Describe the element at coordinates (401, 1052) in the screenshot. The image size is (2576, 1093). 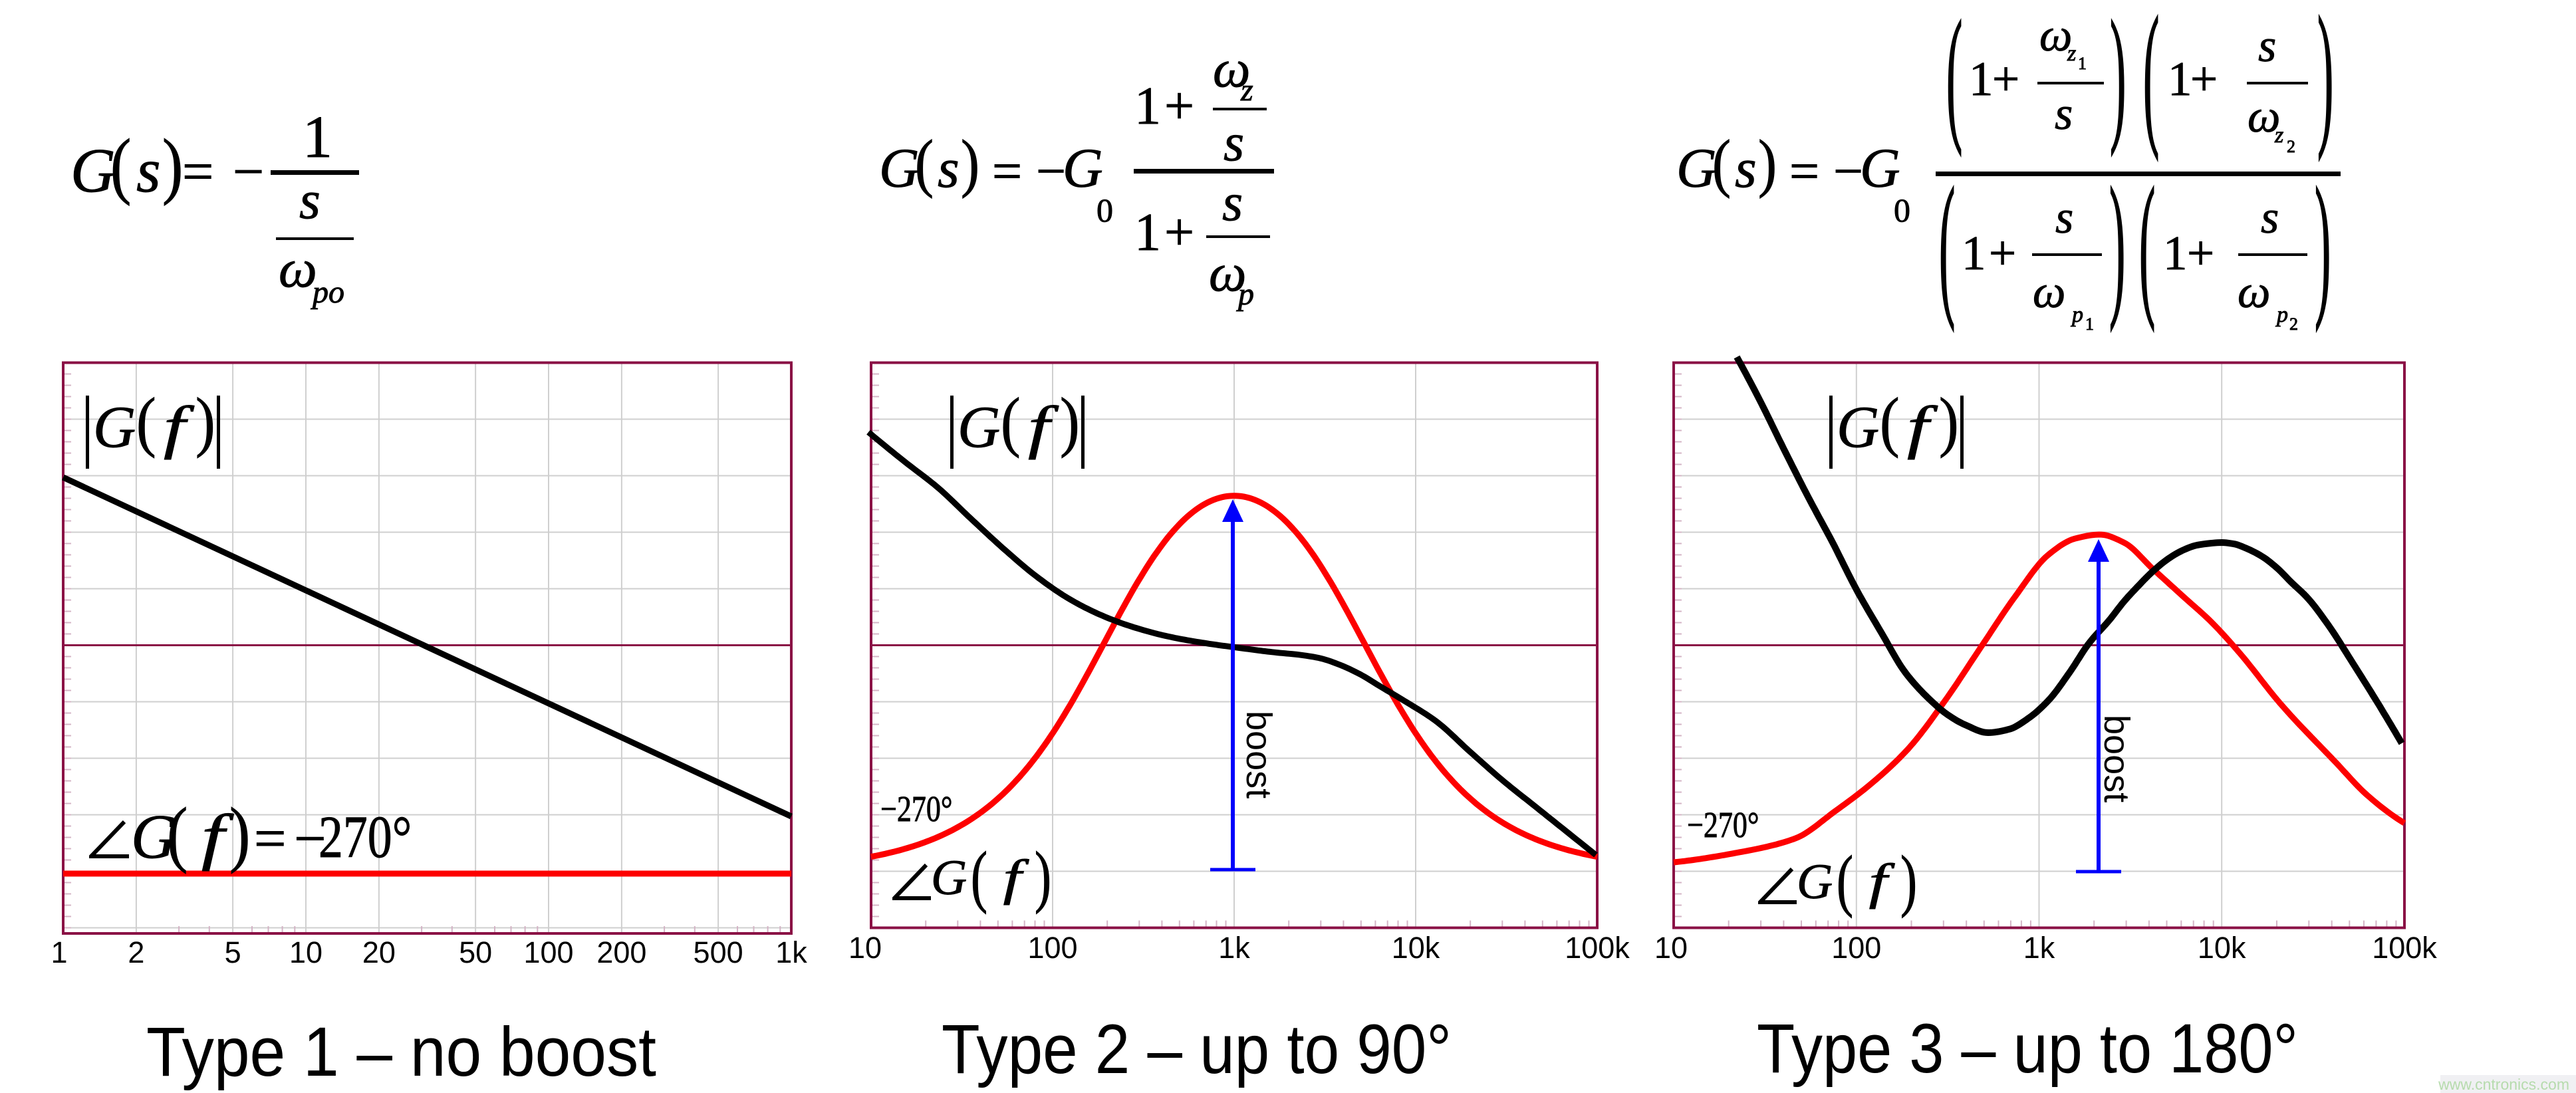
I see `svg-text: Type 1 – no boost` at that location.